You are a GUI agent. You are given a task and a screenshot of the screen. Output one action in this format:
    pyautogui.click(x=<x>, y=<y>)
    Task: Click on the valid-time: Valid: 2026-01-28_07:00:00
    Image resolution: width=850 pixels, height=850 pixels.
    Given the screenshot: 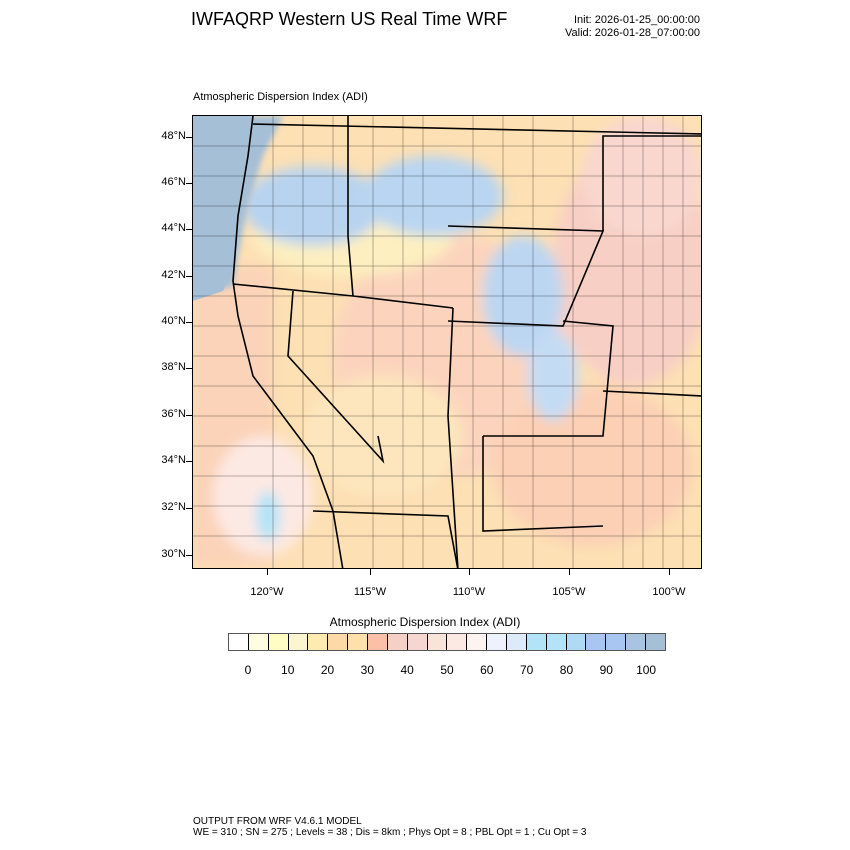 What is the action you would take?
    pyautogui.click(x=632, y=33)
    